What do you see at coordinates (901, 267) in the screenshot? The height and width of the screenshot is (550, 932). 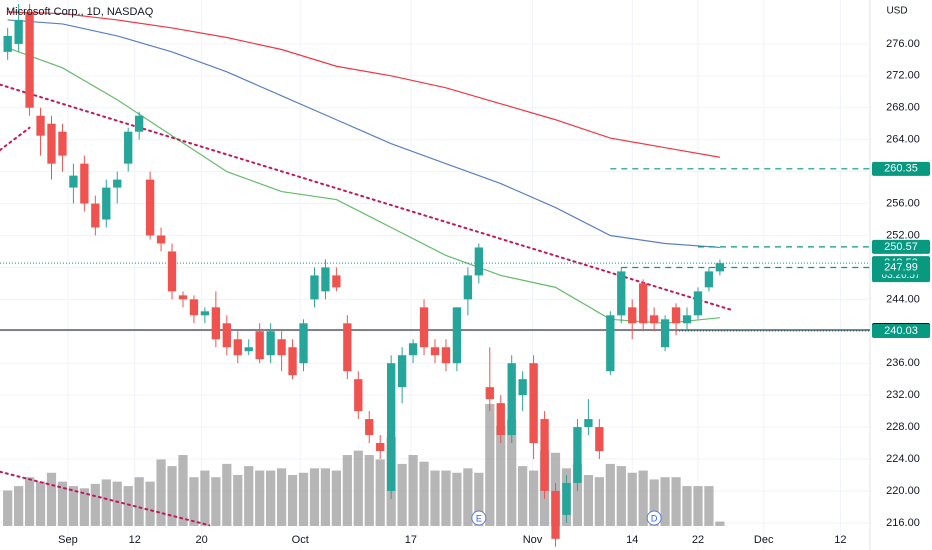 I see `price-label: 247.99` at bounding box center [901, 267].